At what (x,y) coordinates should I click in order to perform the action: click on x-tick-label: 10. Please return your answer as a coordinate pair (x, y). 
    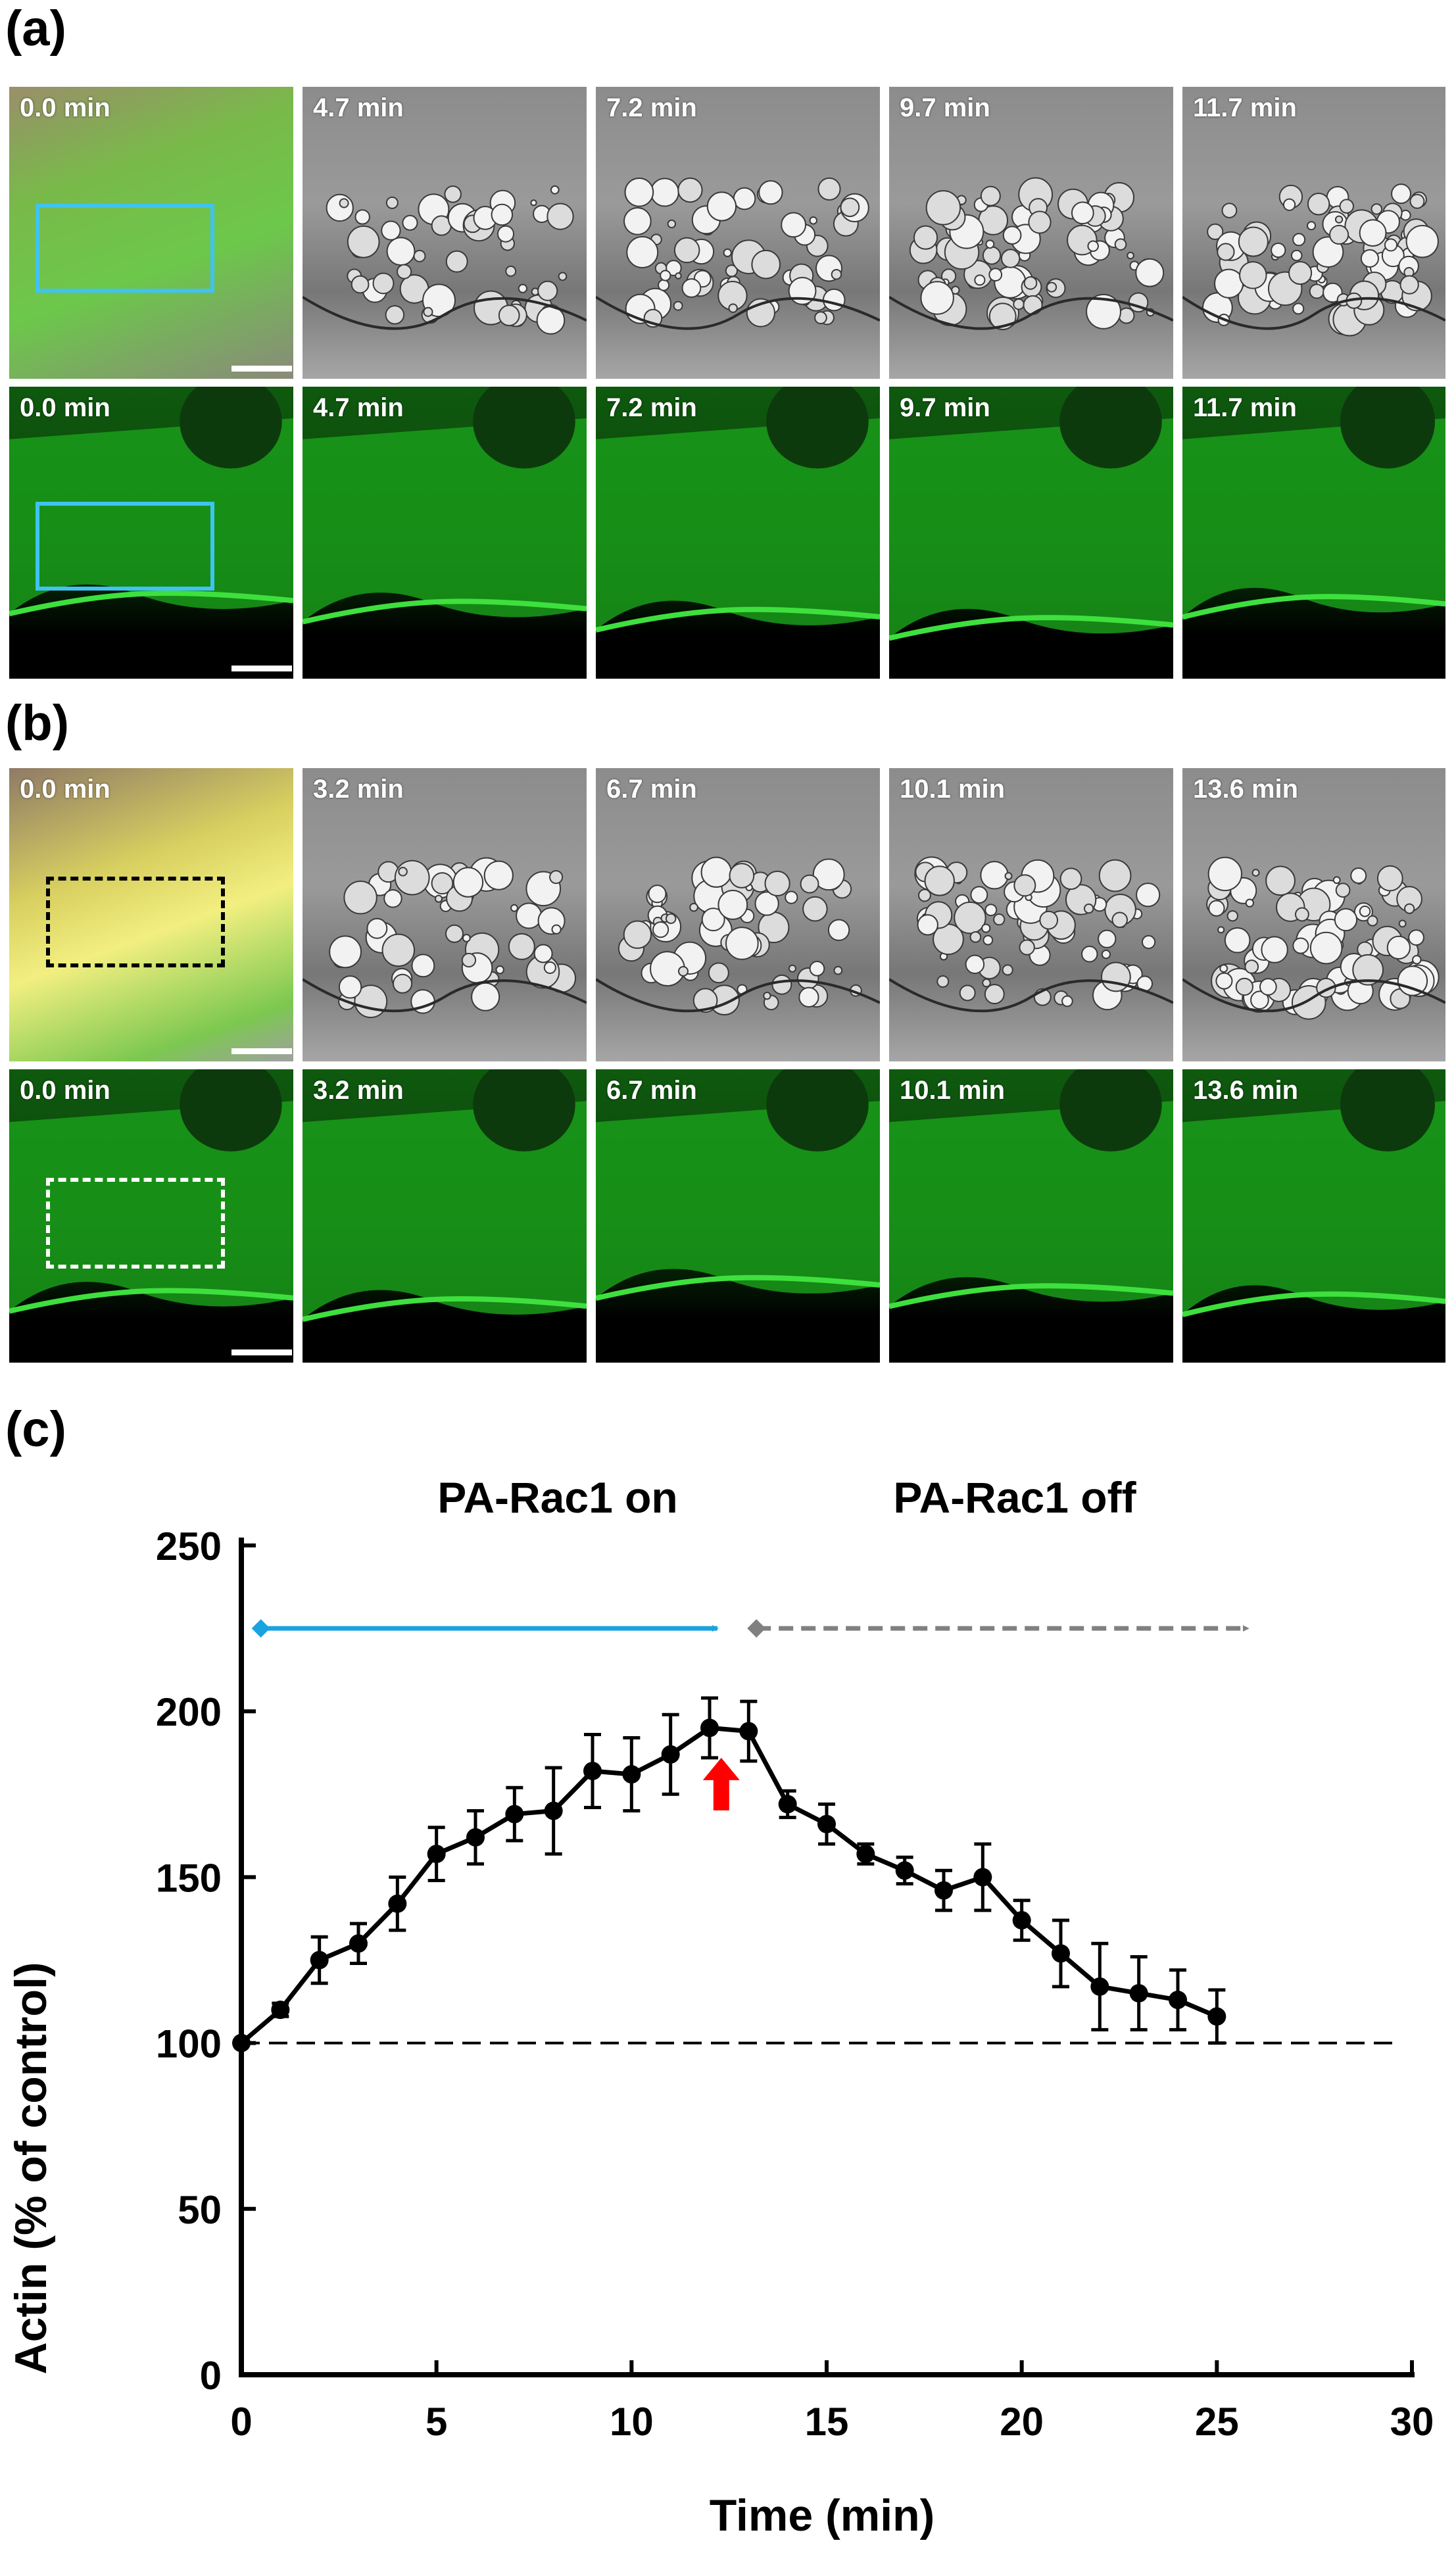
    Looking at the image, I should click on (632, 2422).